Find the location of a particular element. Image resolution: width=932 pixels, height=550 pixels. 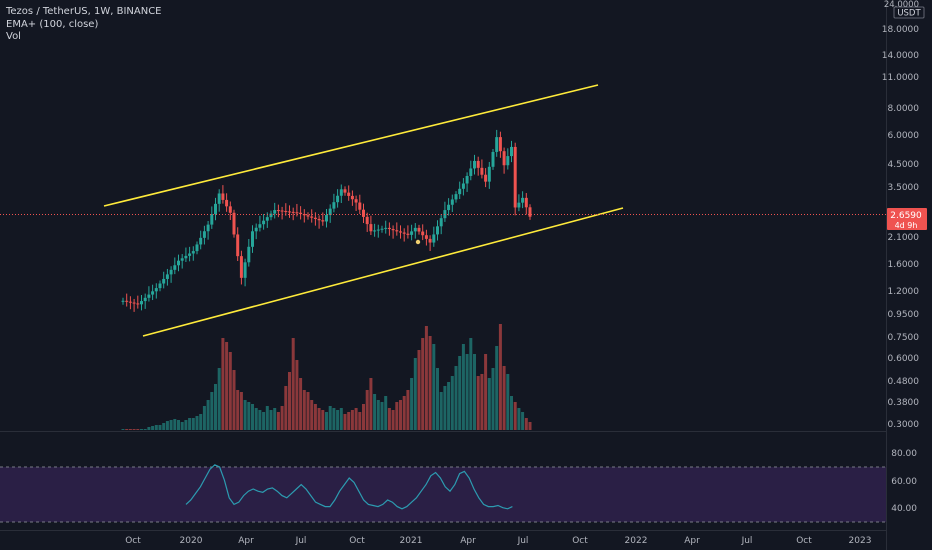

volume-indicator-label: Vol is located at coordinates (13, 36).